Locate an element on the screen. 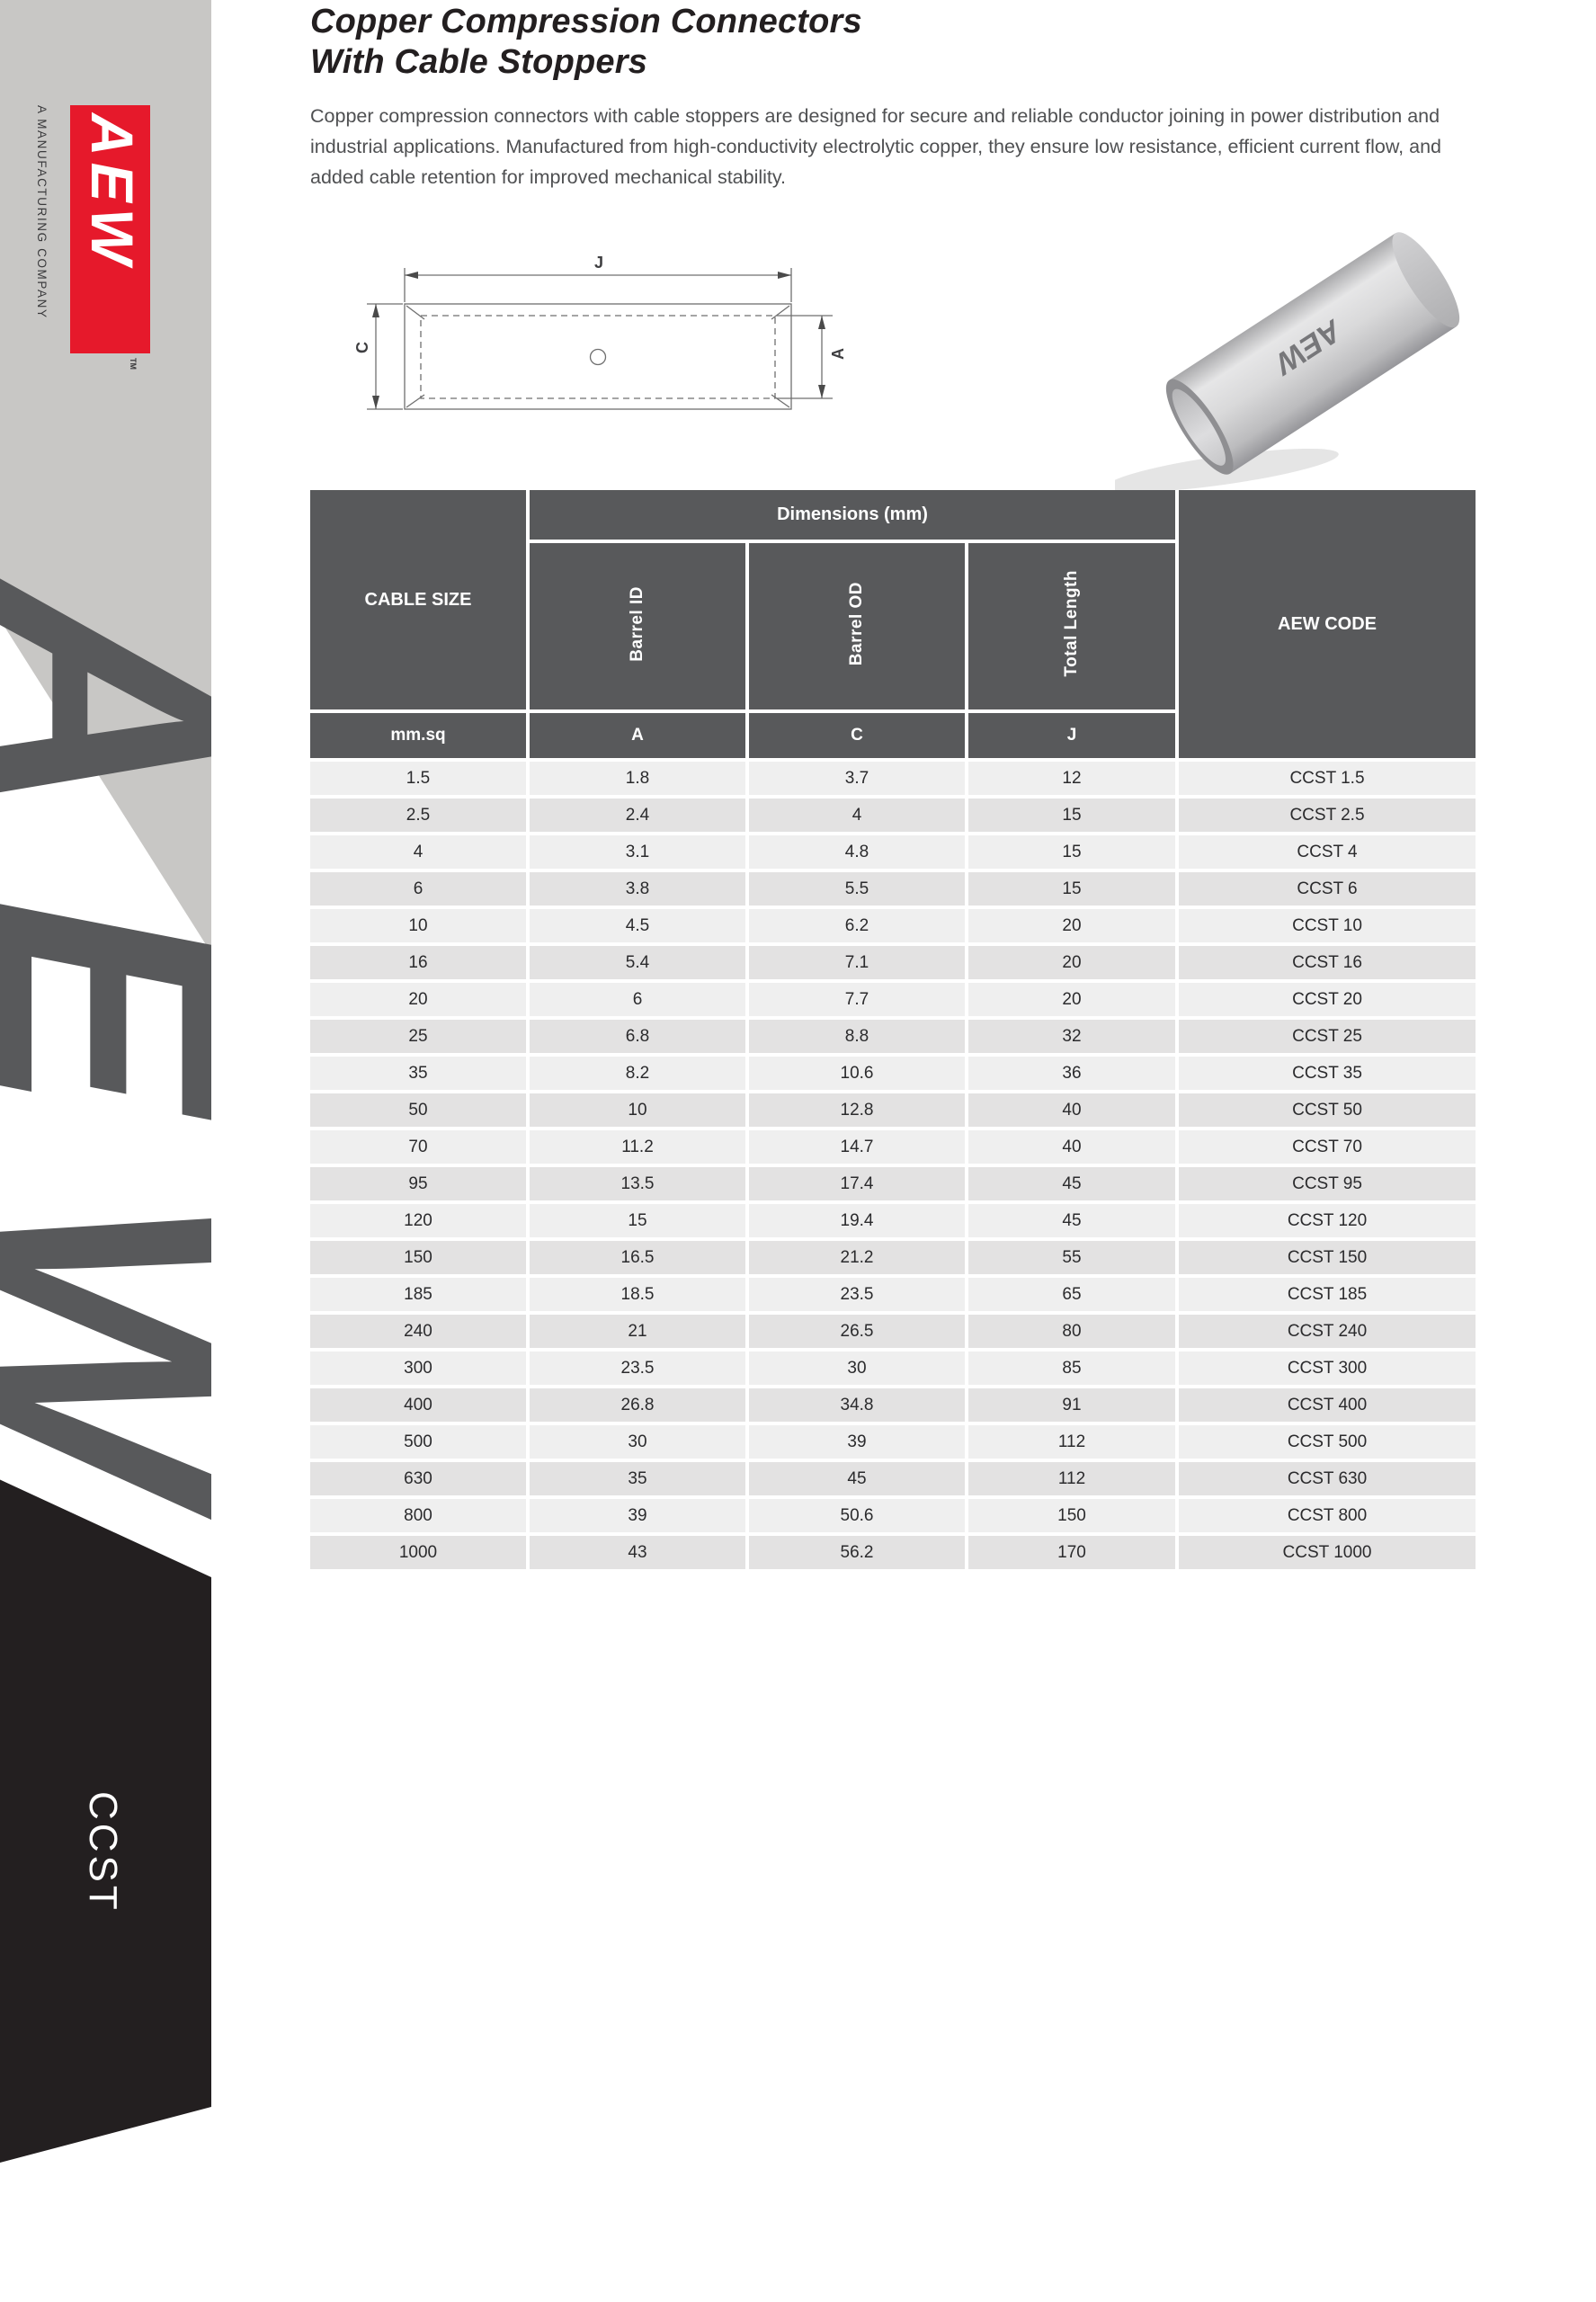 The image size is (1596, 2302). cell-barrel-id: 21 is located at coordinates (637, 1331).